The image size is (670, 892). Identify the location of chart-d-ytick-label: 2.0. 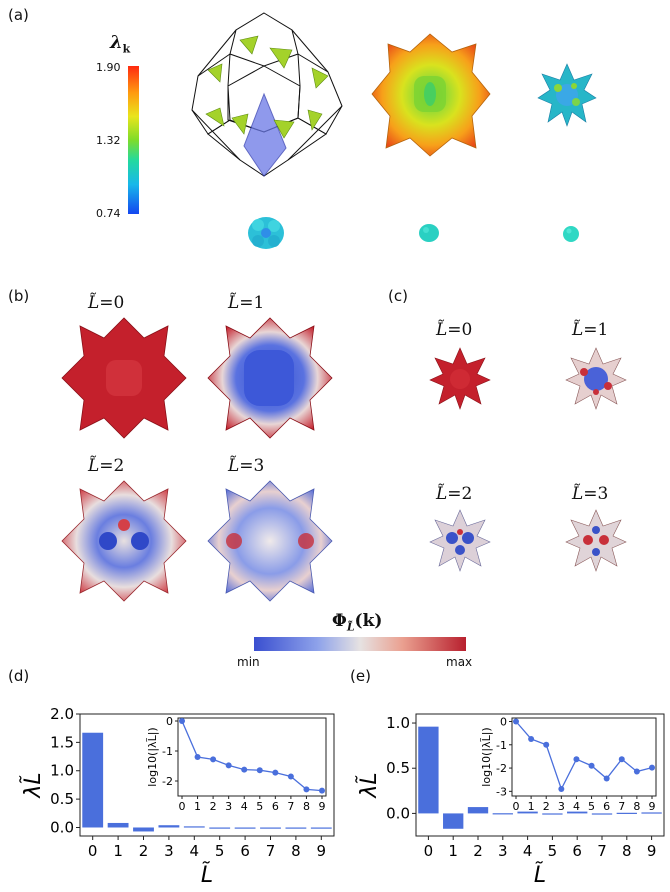
(62, 714).